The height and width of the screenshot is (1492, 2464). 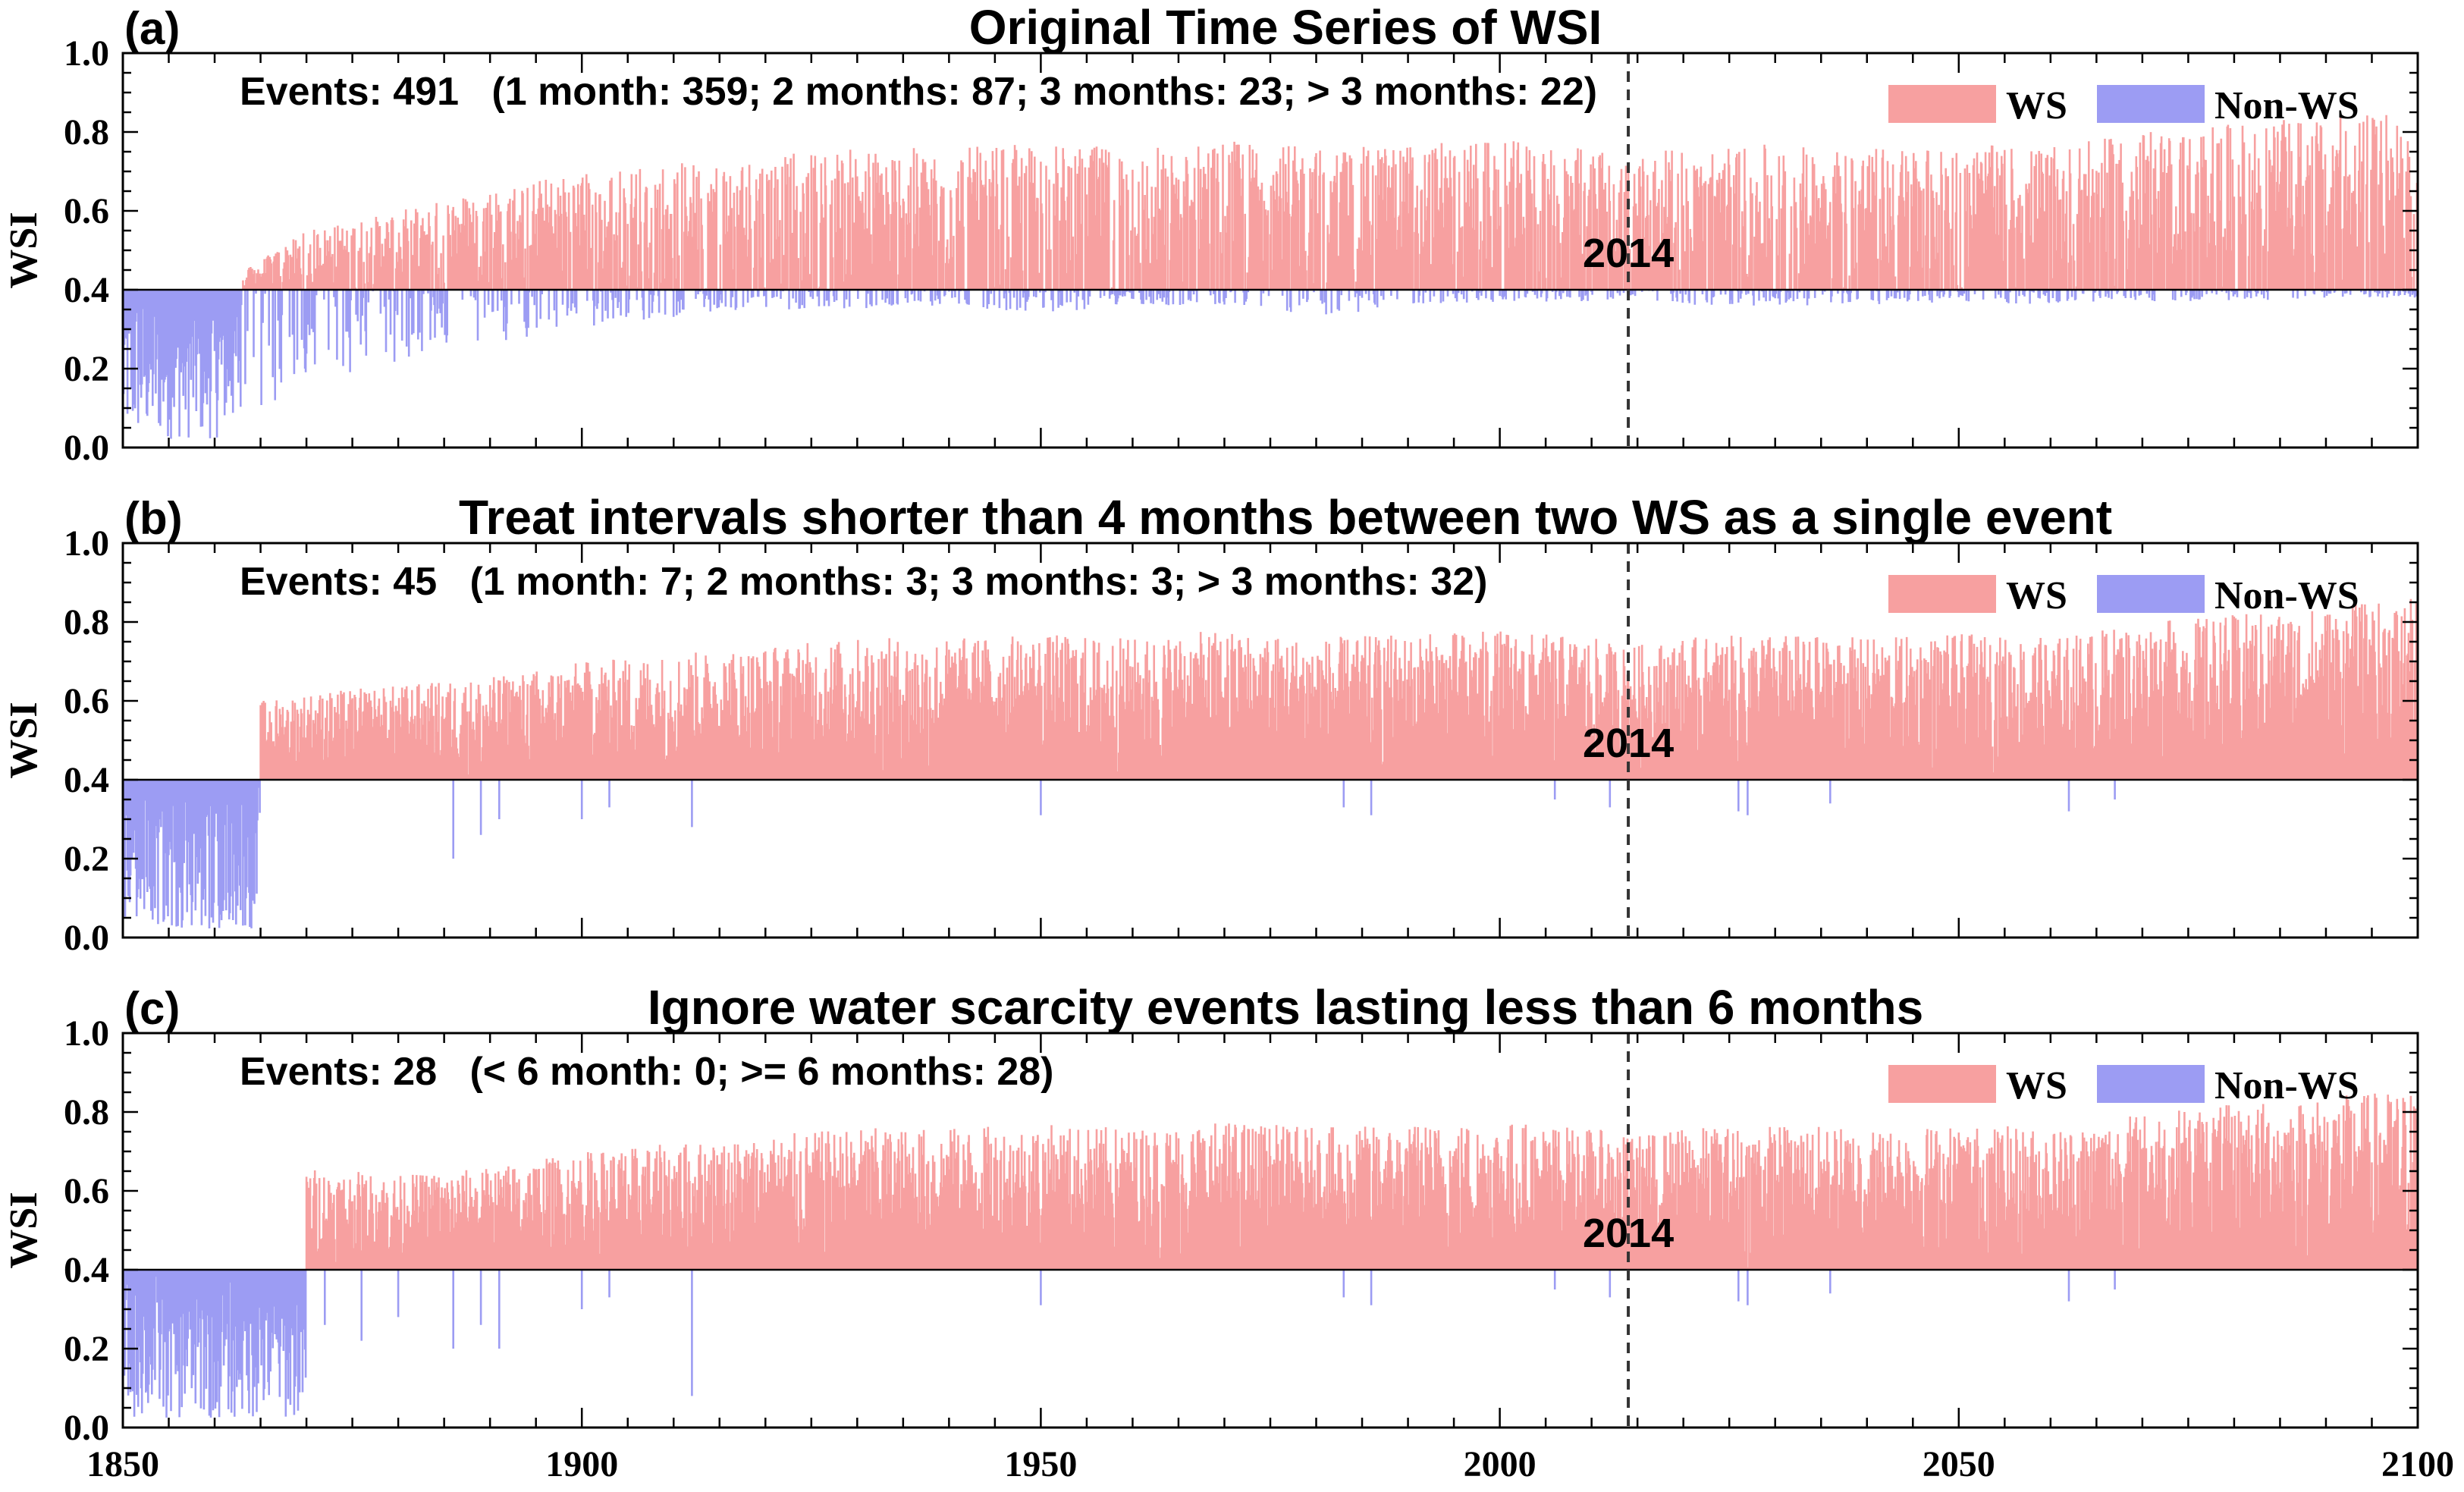 What do you see at coordinates (86, 740) in the screenshot?
I see `panel-b-y-tick-labels: 0.0 0.2 0.4 0.6 0.8 1.0` at bounding box center [86, 740].